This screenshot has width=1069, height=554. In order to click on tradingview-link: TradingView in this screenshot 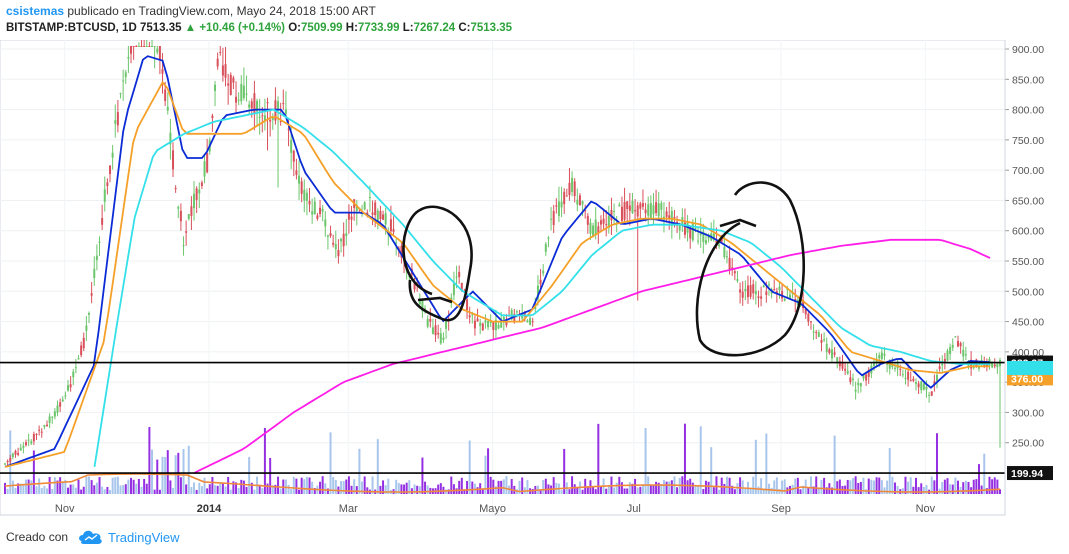, I will do `click(144, 537)`.